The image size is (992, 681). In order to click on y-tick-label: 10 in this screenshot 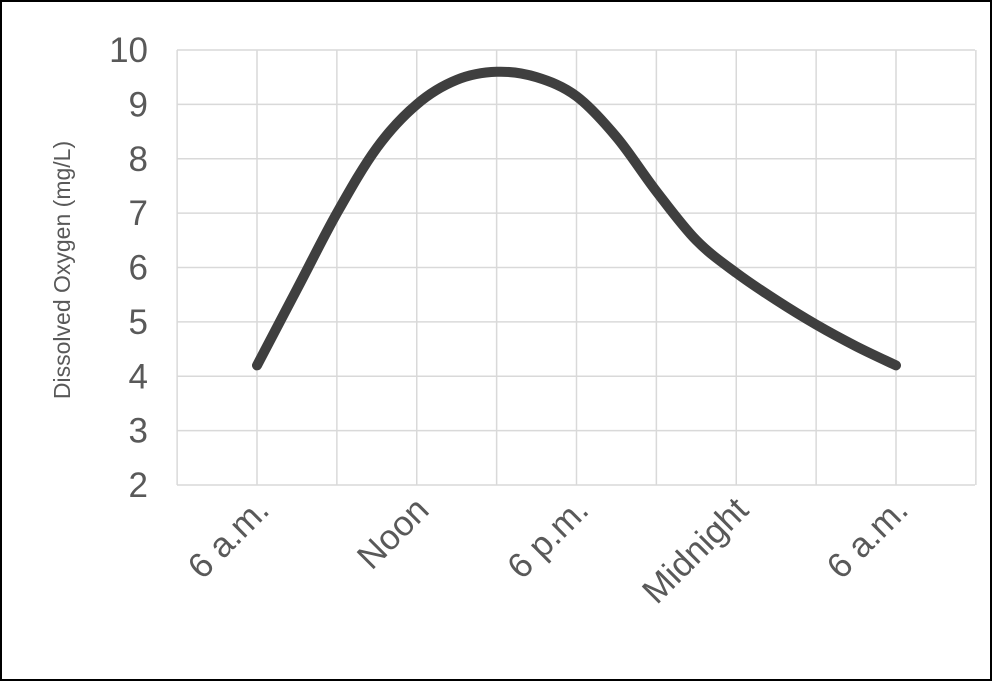, I will do `click(128, 50)`.